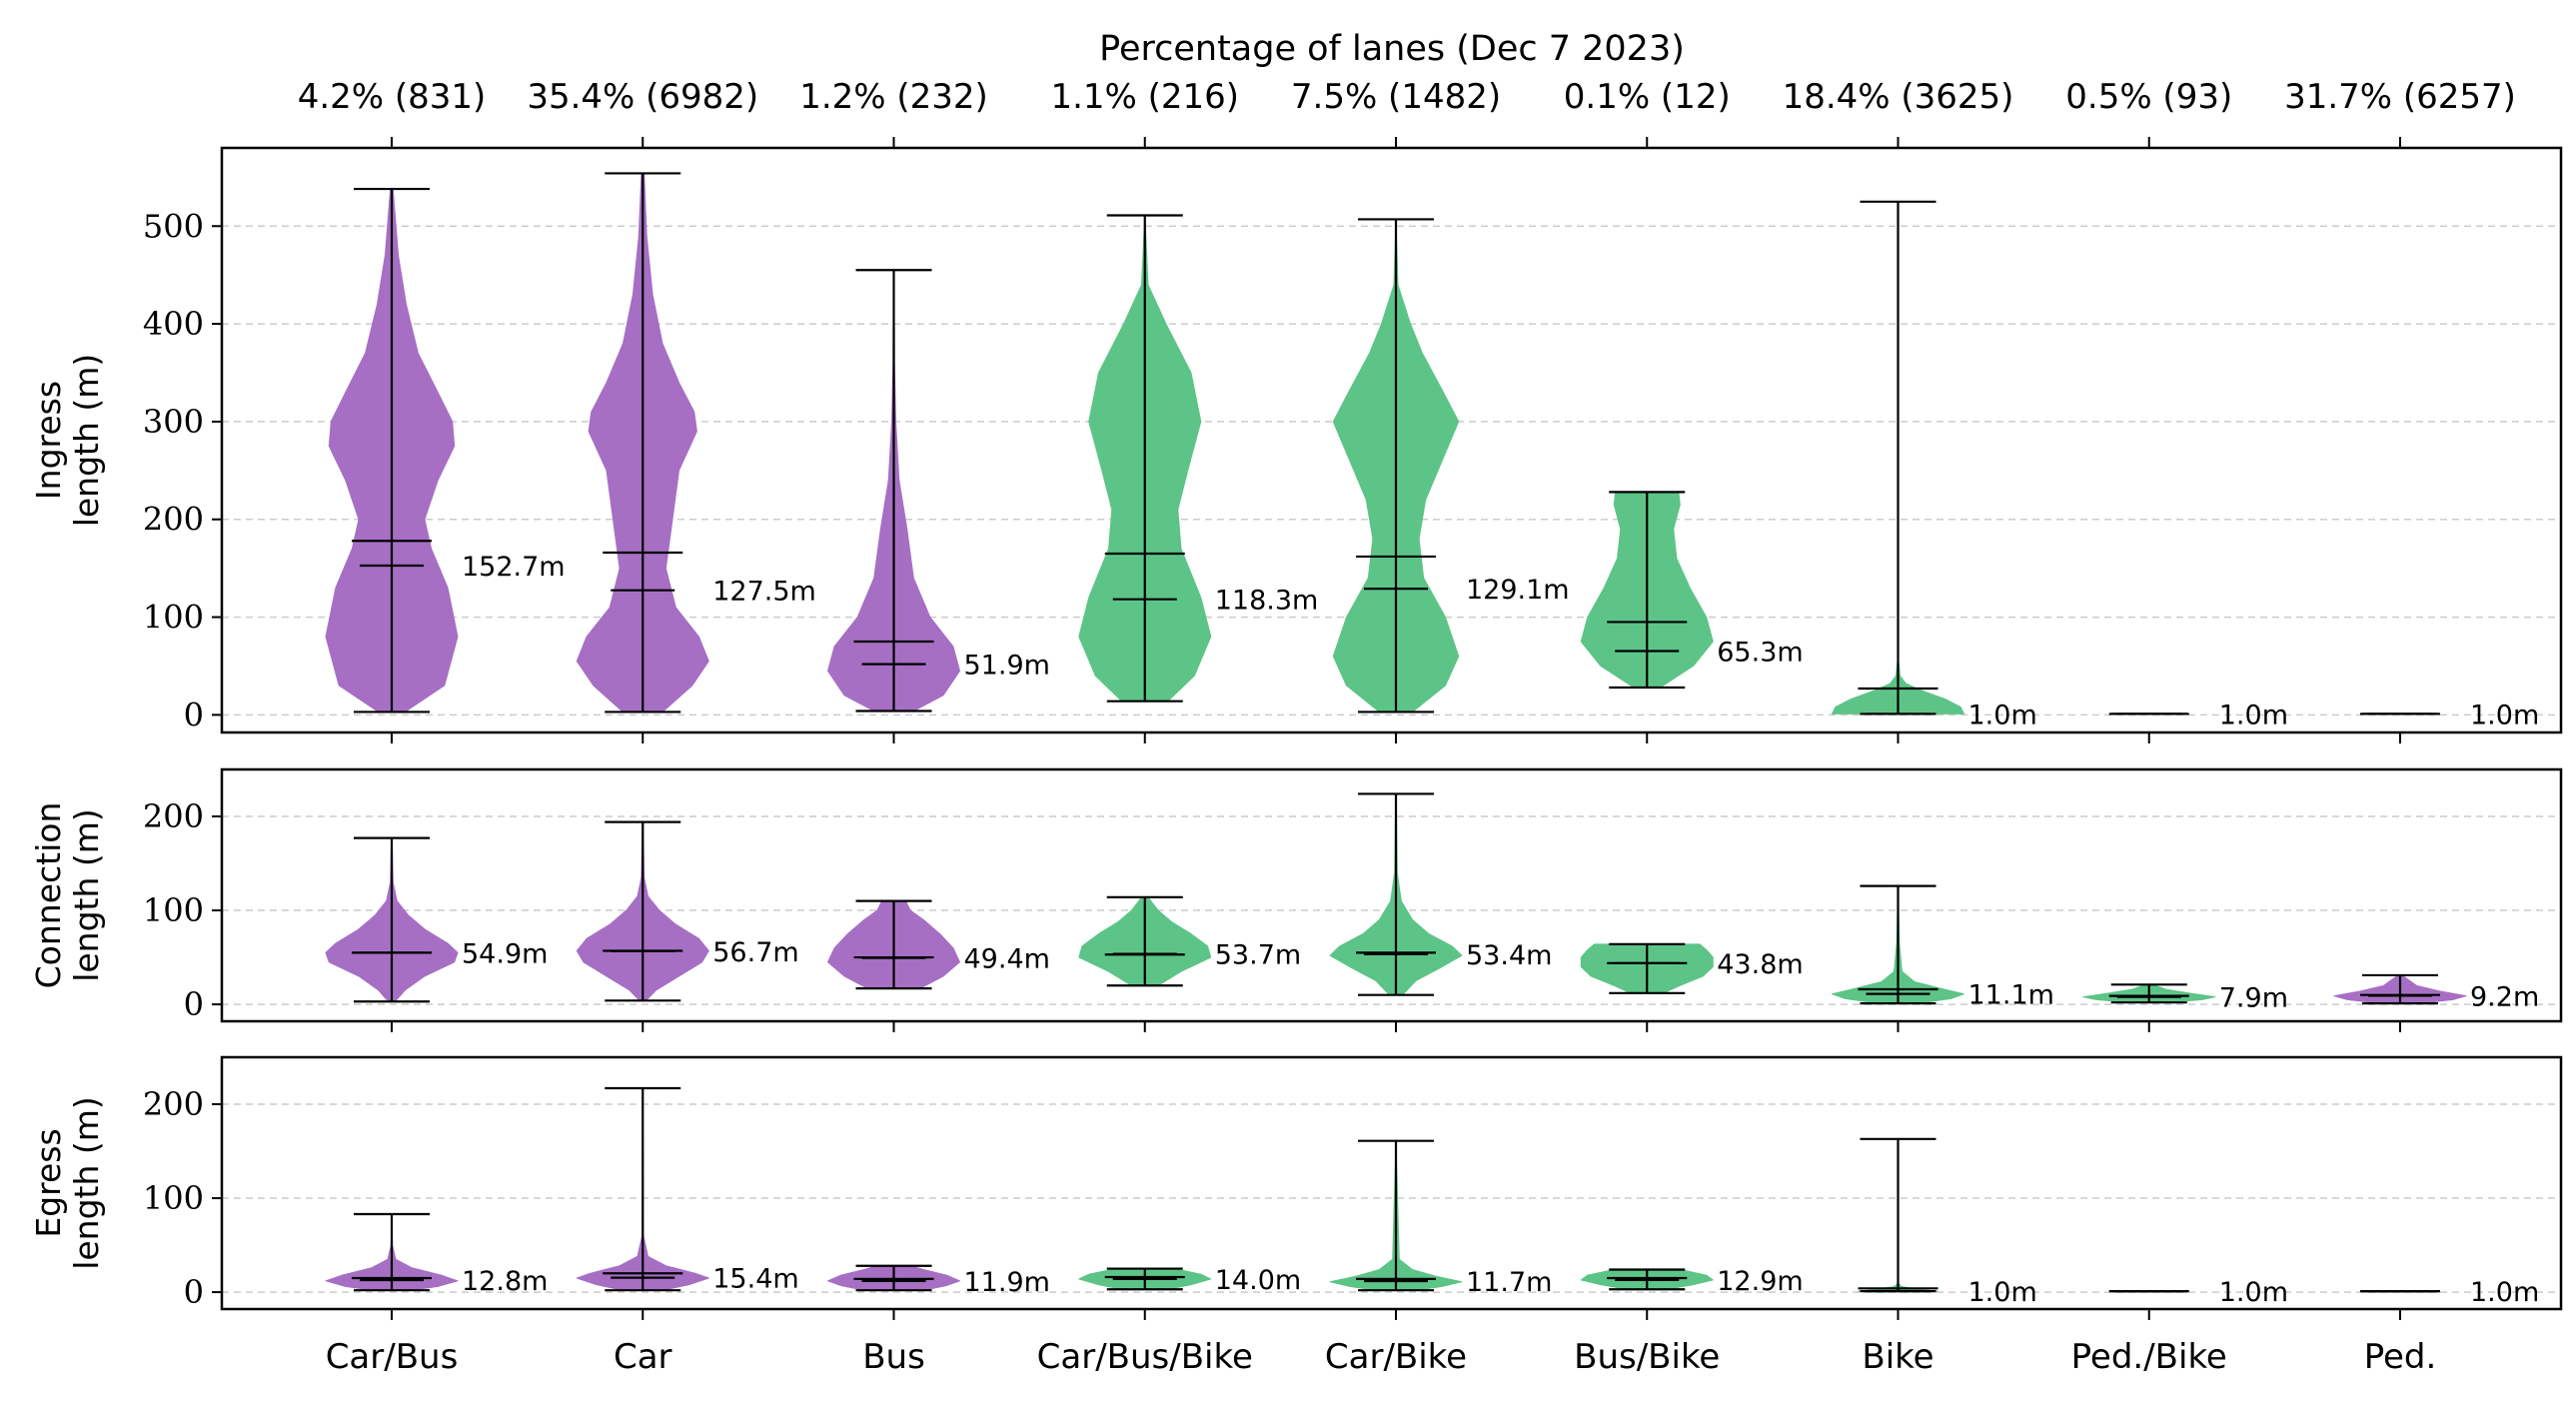 The height and width of the screenshot is (1404, 2576). I want to click on y-tick-label: 400, so click(173, 324).